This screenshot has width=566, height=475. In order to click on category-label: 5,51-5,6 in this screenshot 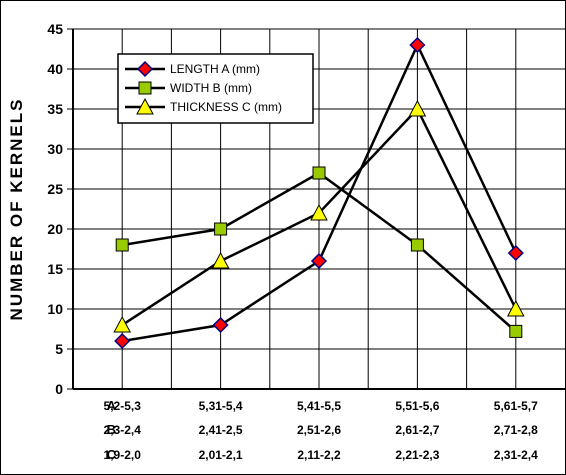, I will do `click(417, 406)`.